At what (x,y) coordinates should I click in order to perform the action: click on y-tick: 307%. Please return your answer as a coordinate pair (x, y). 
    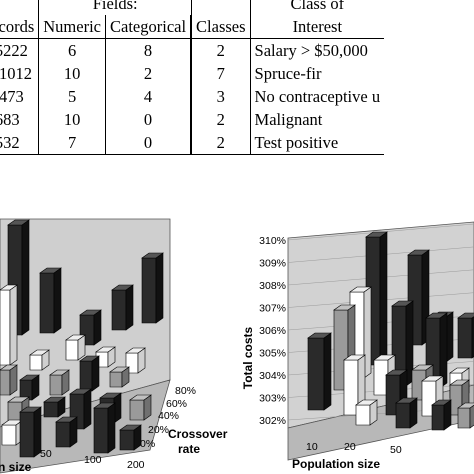
    Looking at the image, I should click on (272, 309).